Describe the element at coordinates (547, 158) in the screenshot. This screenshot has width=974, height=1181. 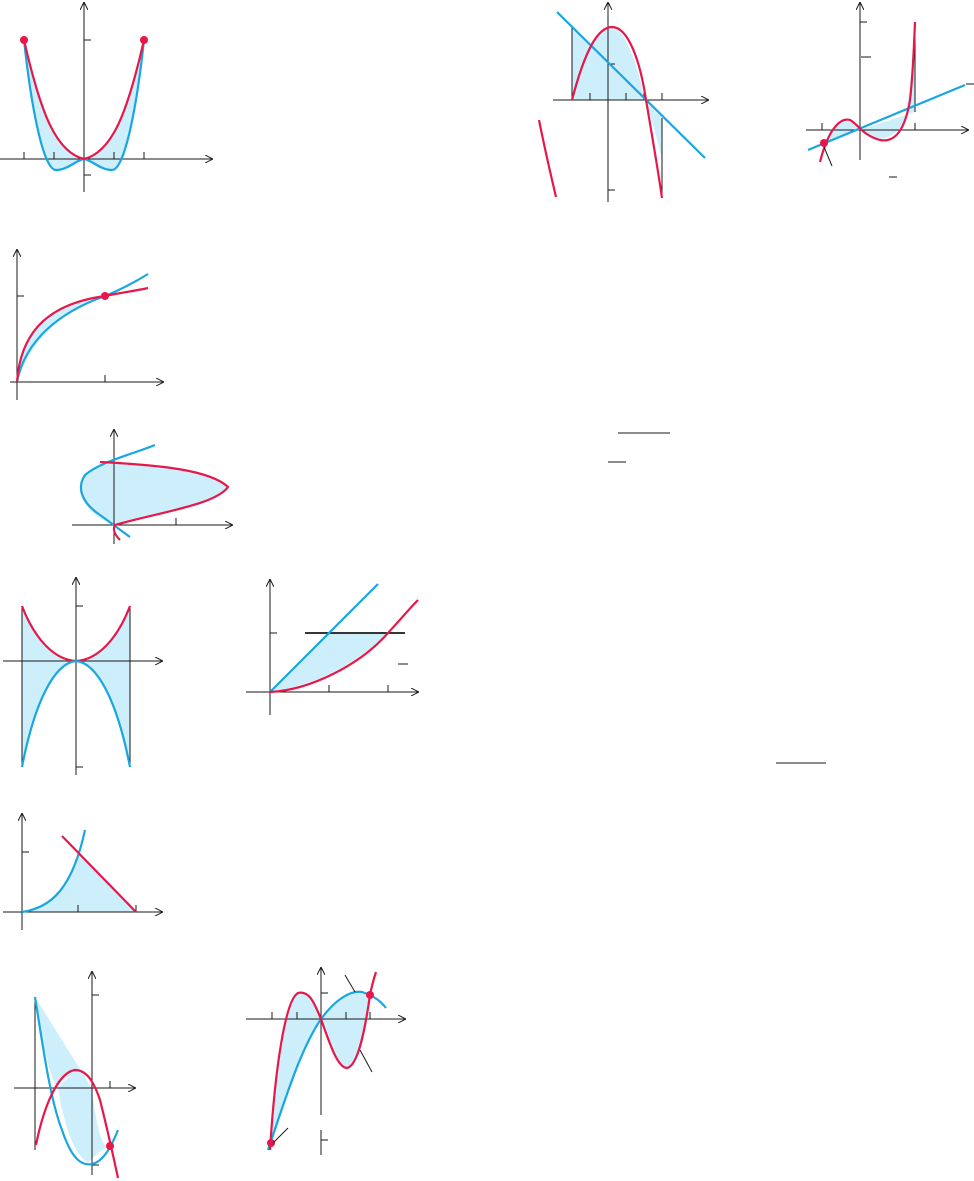
I see `parabola-left-branch` at that location.